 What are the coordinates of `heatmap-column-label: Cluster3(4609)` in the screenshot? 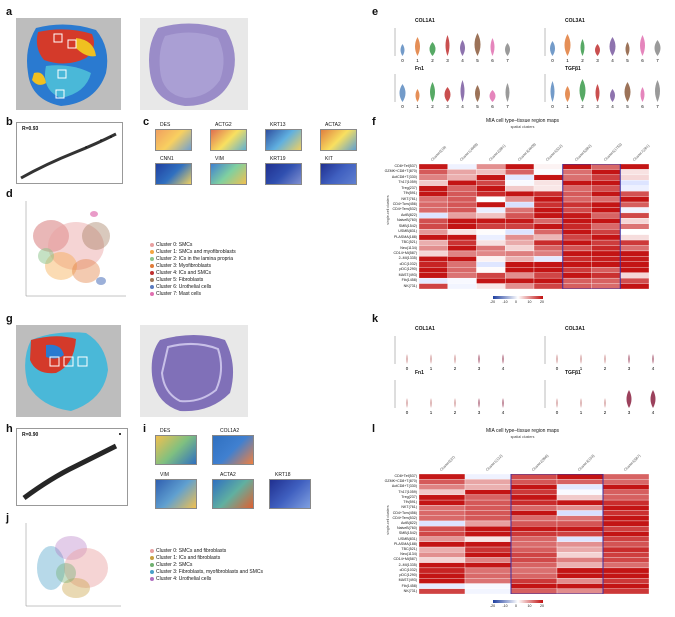 It's located at (526, 152).